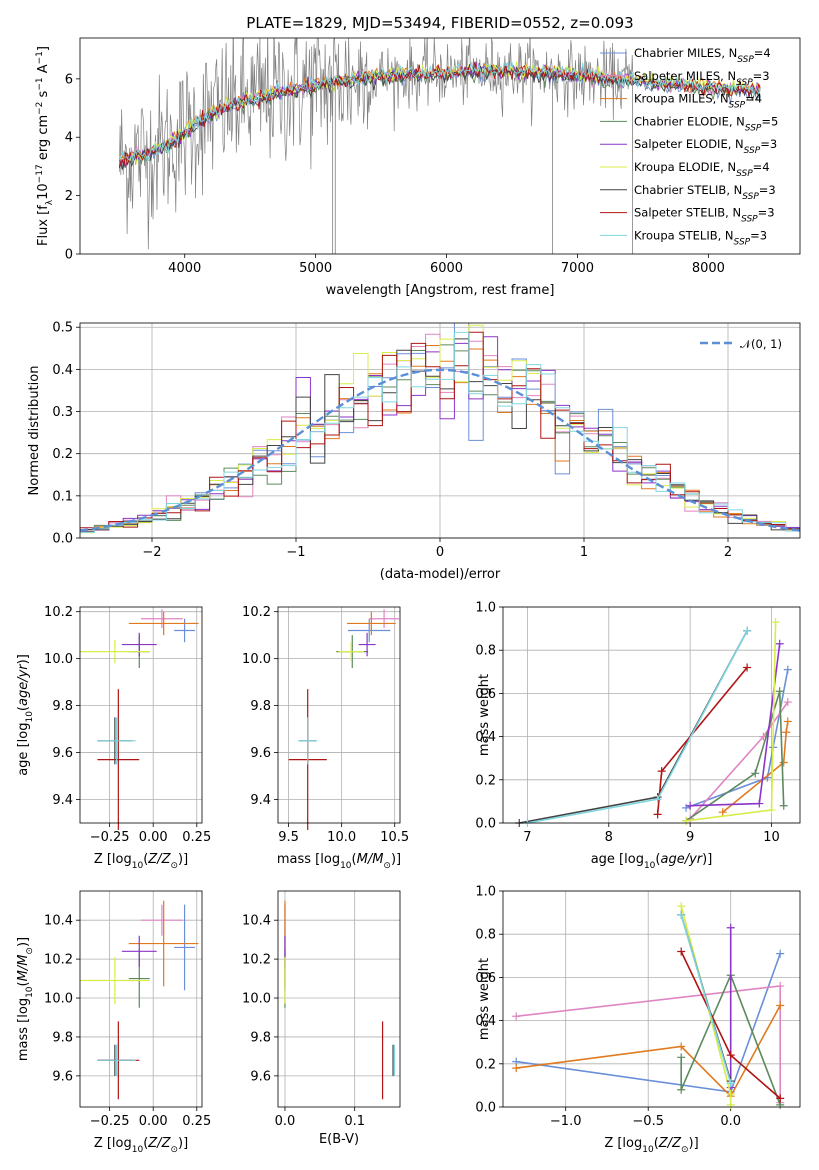  Describe the element at coordinates (285, 1121) in the screenshot. I see `x-tick-label: 0.0` at that location.